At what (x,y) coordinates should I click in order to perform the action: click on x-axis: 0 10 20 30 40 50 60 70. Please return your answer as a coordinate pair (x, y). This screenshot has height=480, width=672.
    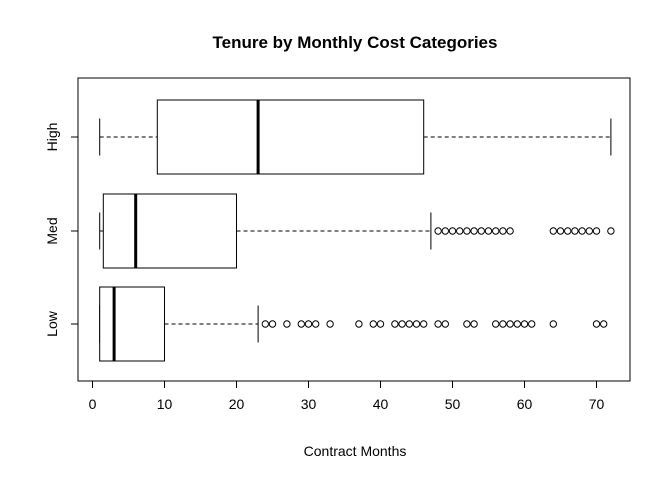
    Looking at the image, I should click on (347, 396).